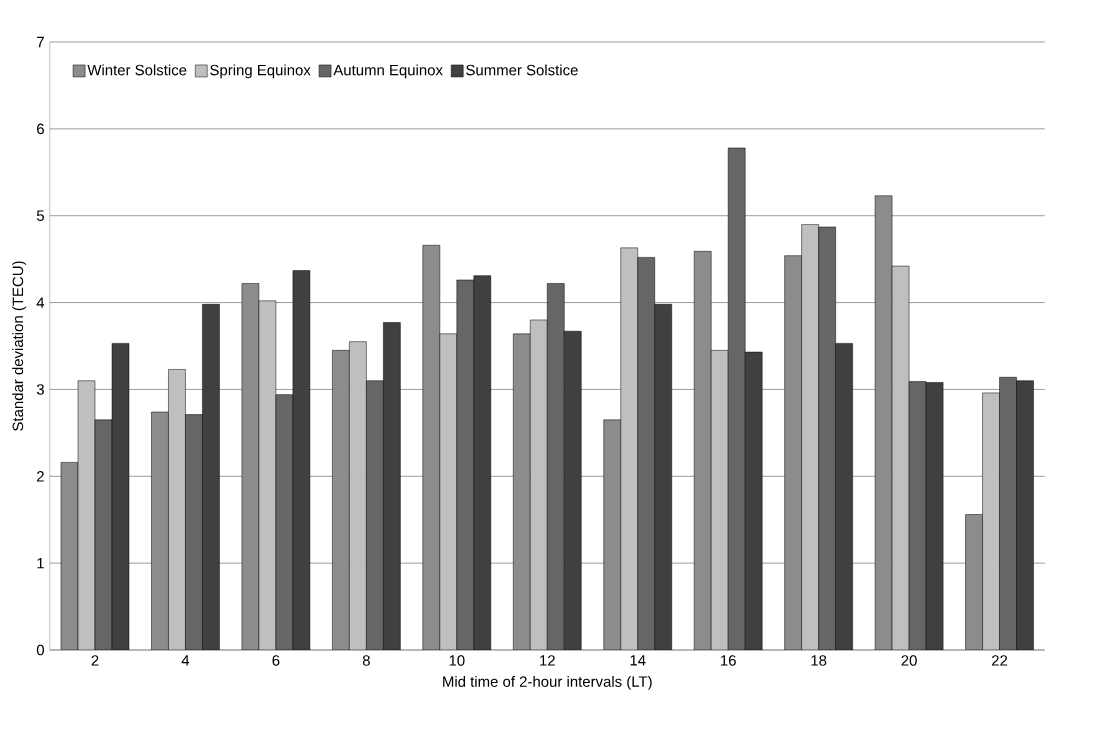 This screenshot has width=1096, height=738. What do you see at coordinates (19, 346) in the screenshot?
I see `y-axis-title: Standar deviation (TECU)` at bounding box center [19, 346].